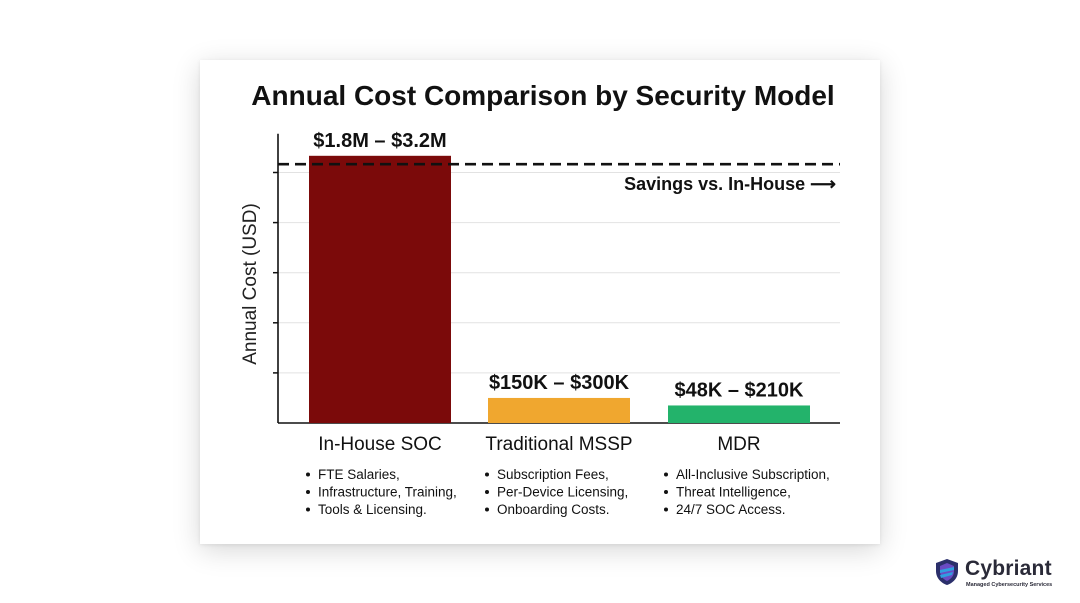 This screenshot has width=1080, height=603. I want to click on description-line: Infrastructure, Training,, so click(387, 492).